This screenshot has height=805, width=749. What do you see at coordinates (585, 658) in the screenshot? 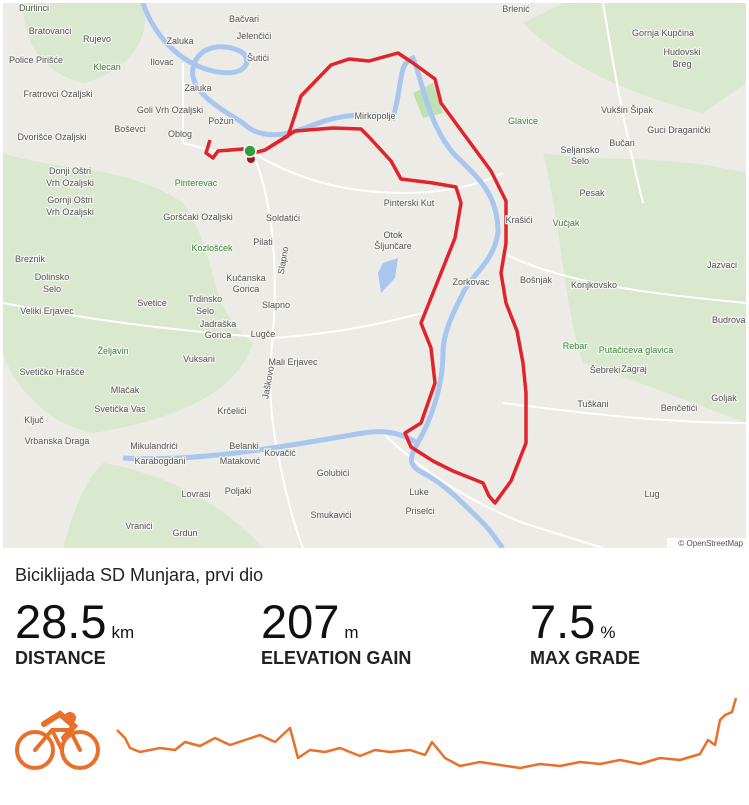
I see `stat-label: MAX GRADE` at bounding box center [585, 658].